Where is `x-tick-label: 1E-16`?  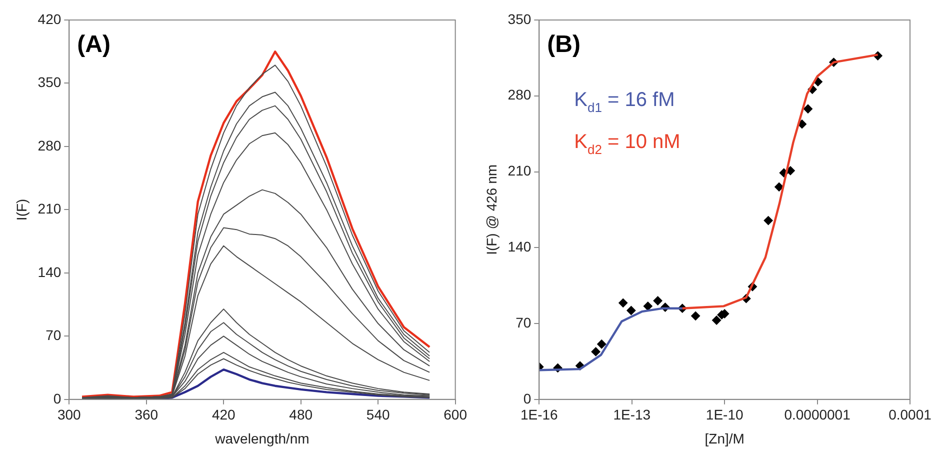 x-tick-label: 1E-16 is located at coordinates (539, 414).